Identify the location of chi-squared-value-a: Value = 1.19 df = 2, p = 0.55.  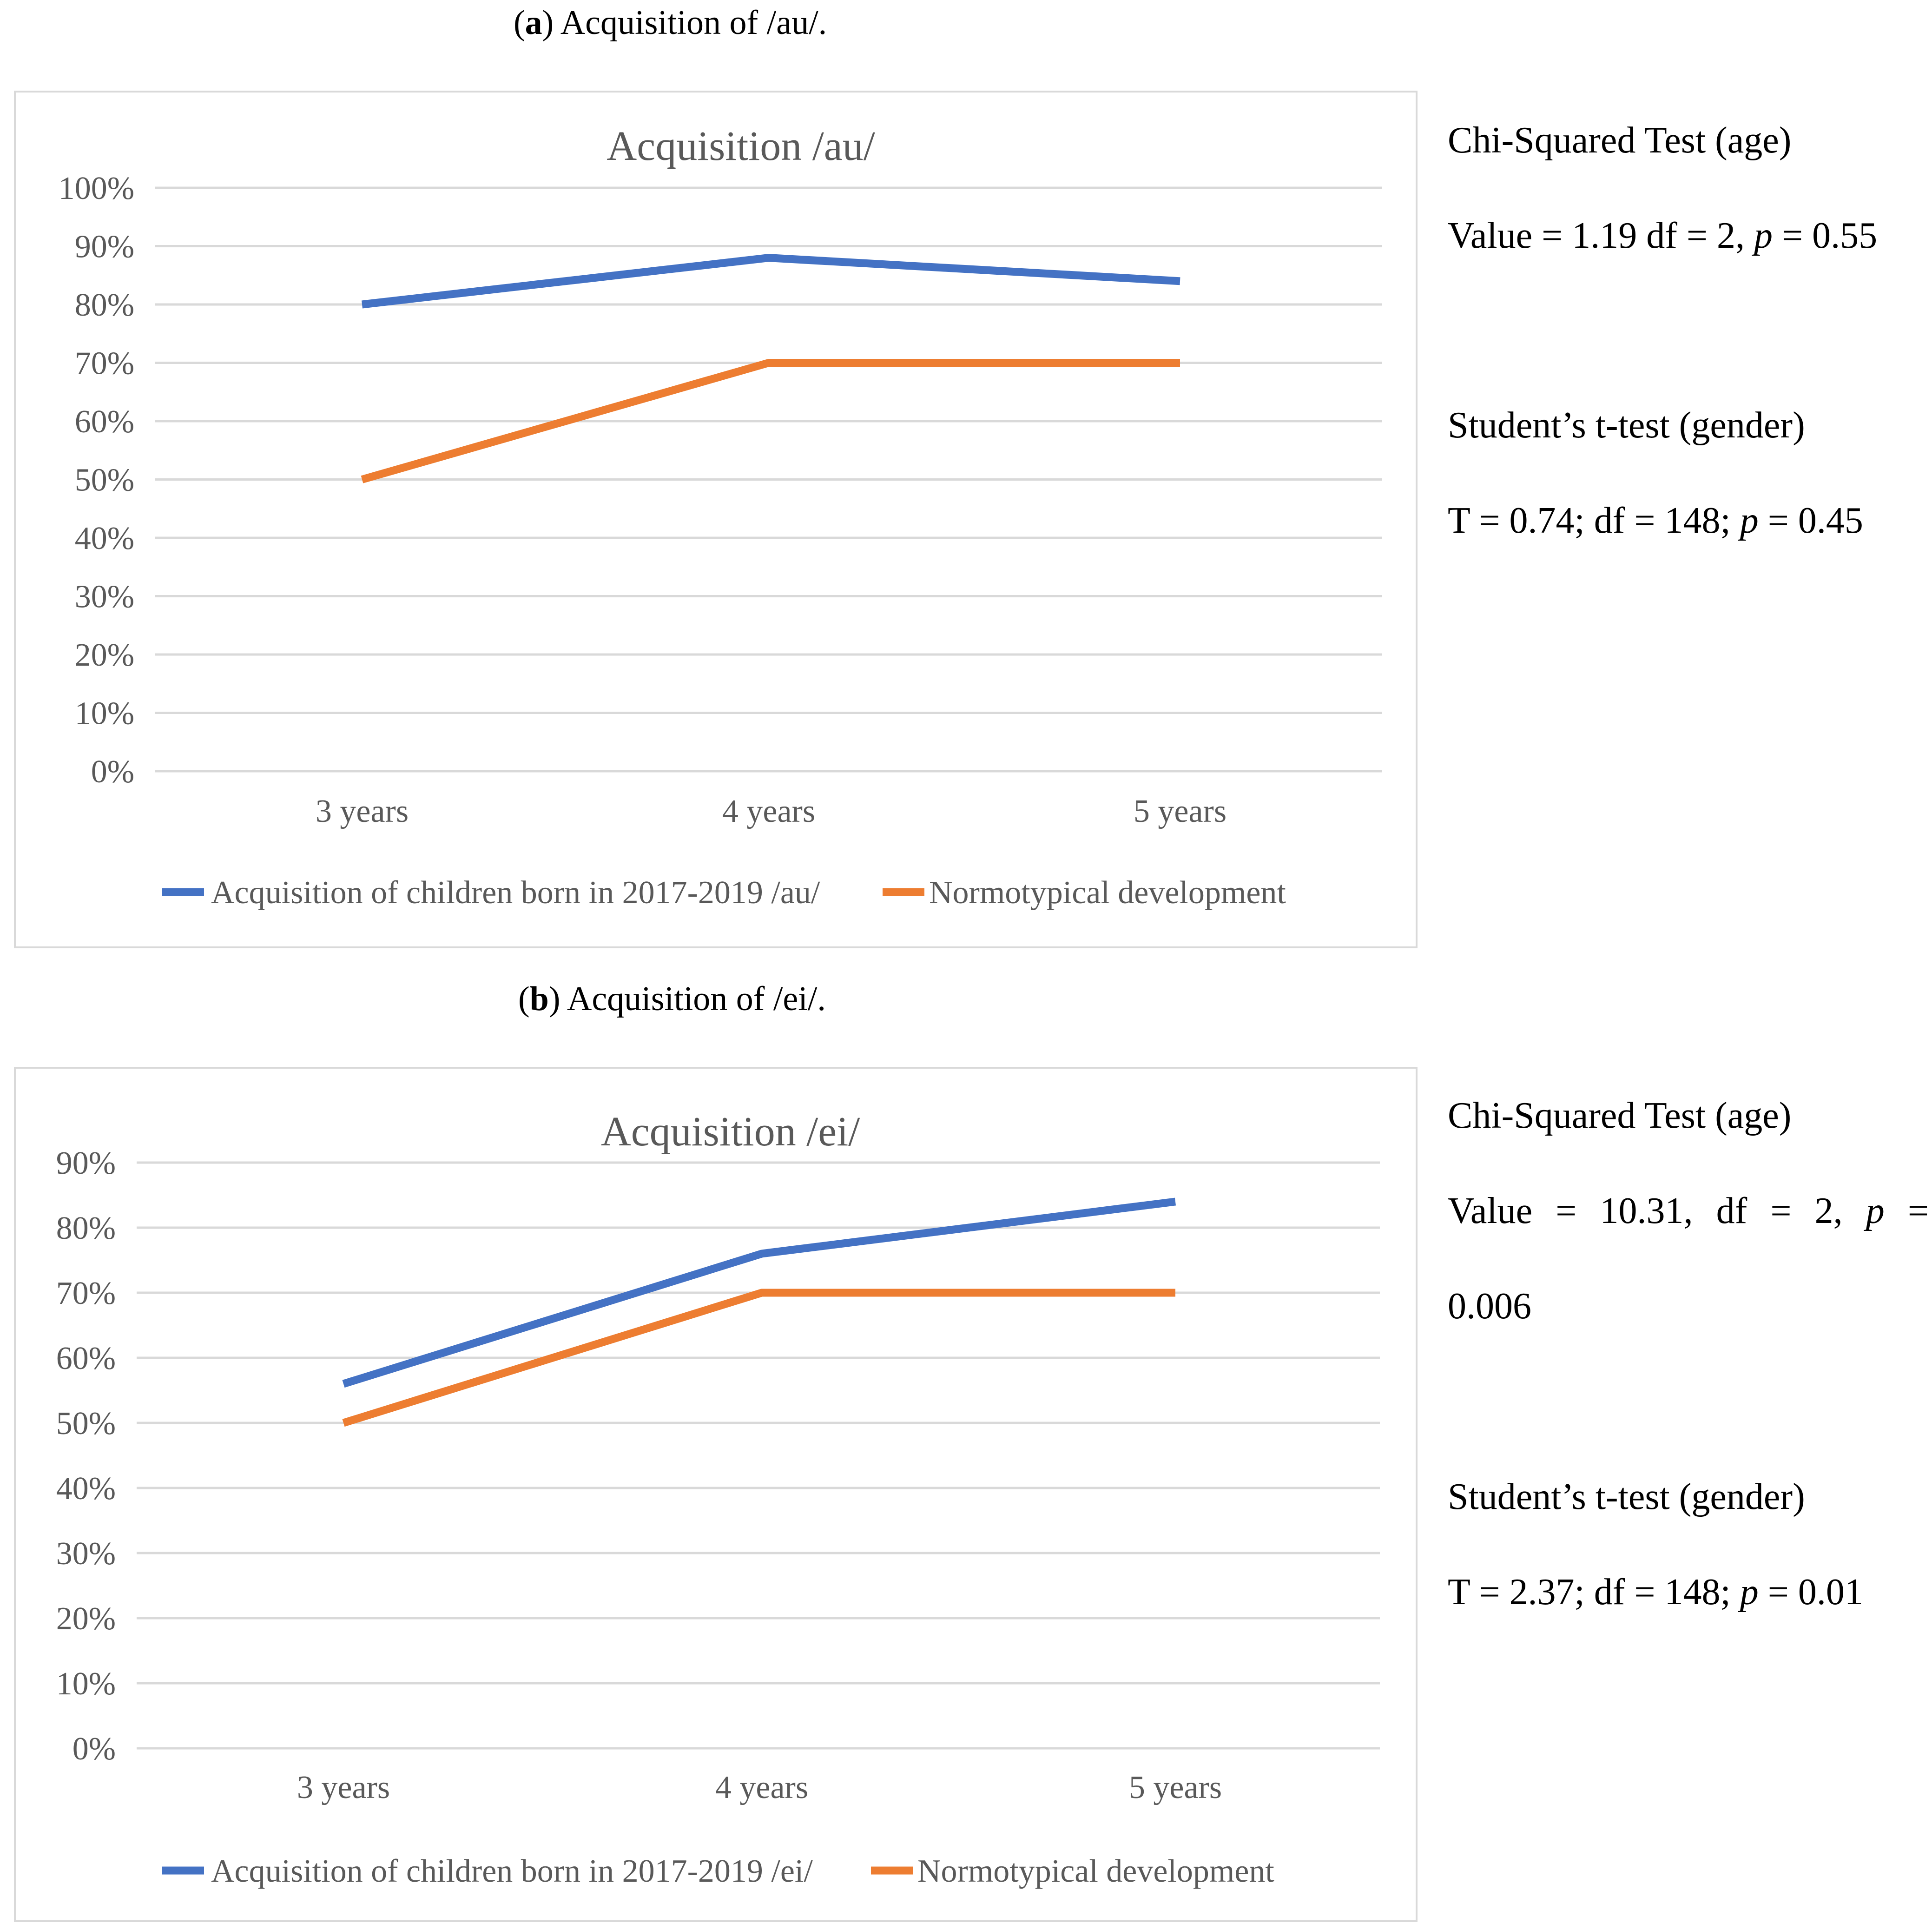
(1662, 235).